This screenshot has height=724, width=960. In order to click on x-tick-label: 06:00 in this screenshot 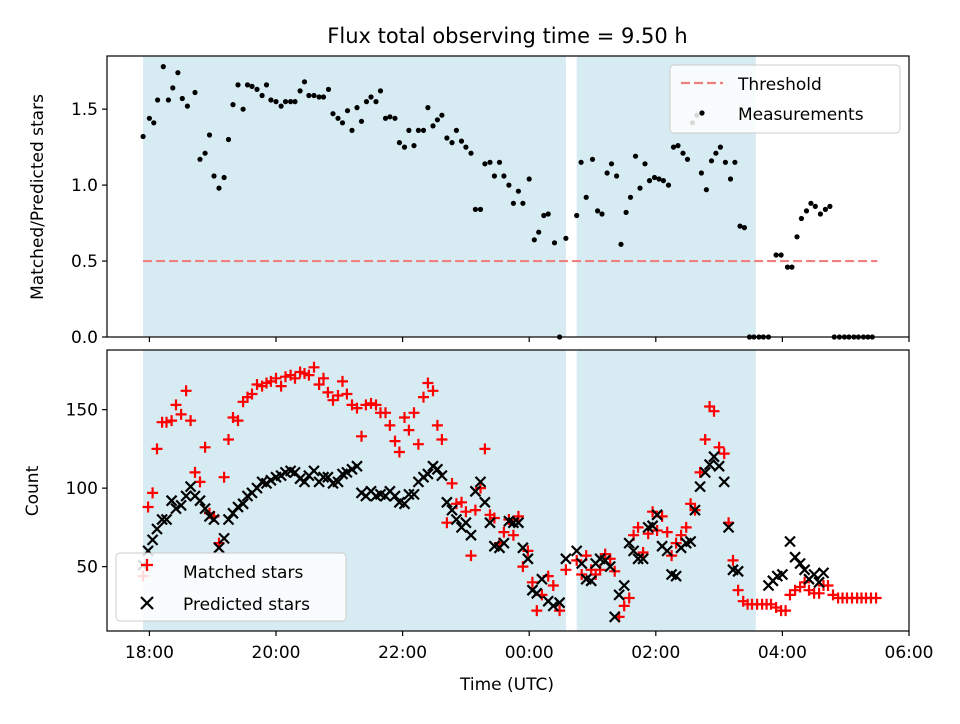, I will do `click(909, 653)`.